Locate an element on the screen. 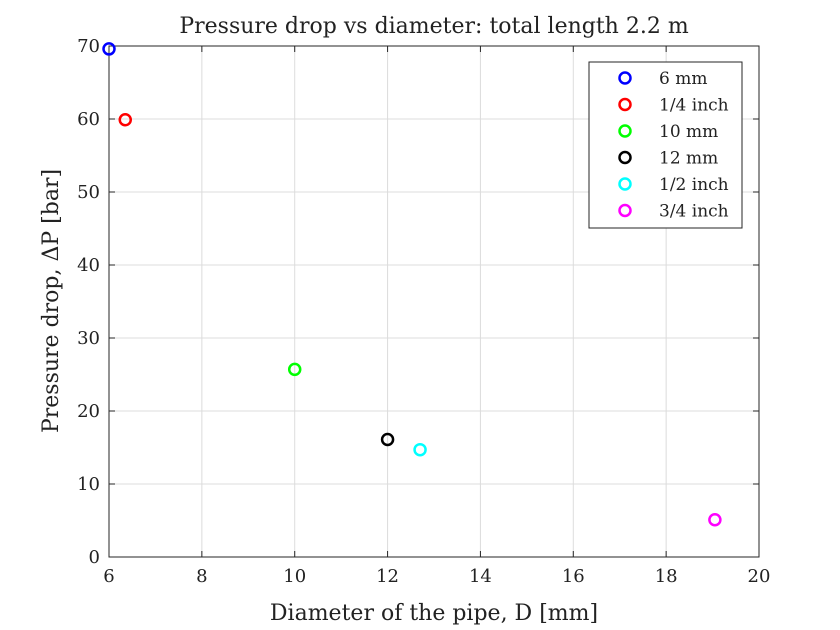  y-tick-label: 10 is located at coordinates (88, 484).